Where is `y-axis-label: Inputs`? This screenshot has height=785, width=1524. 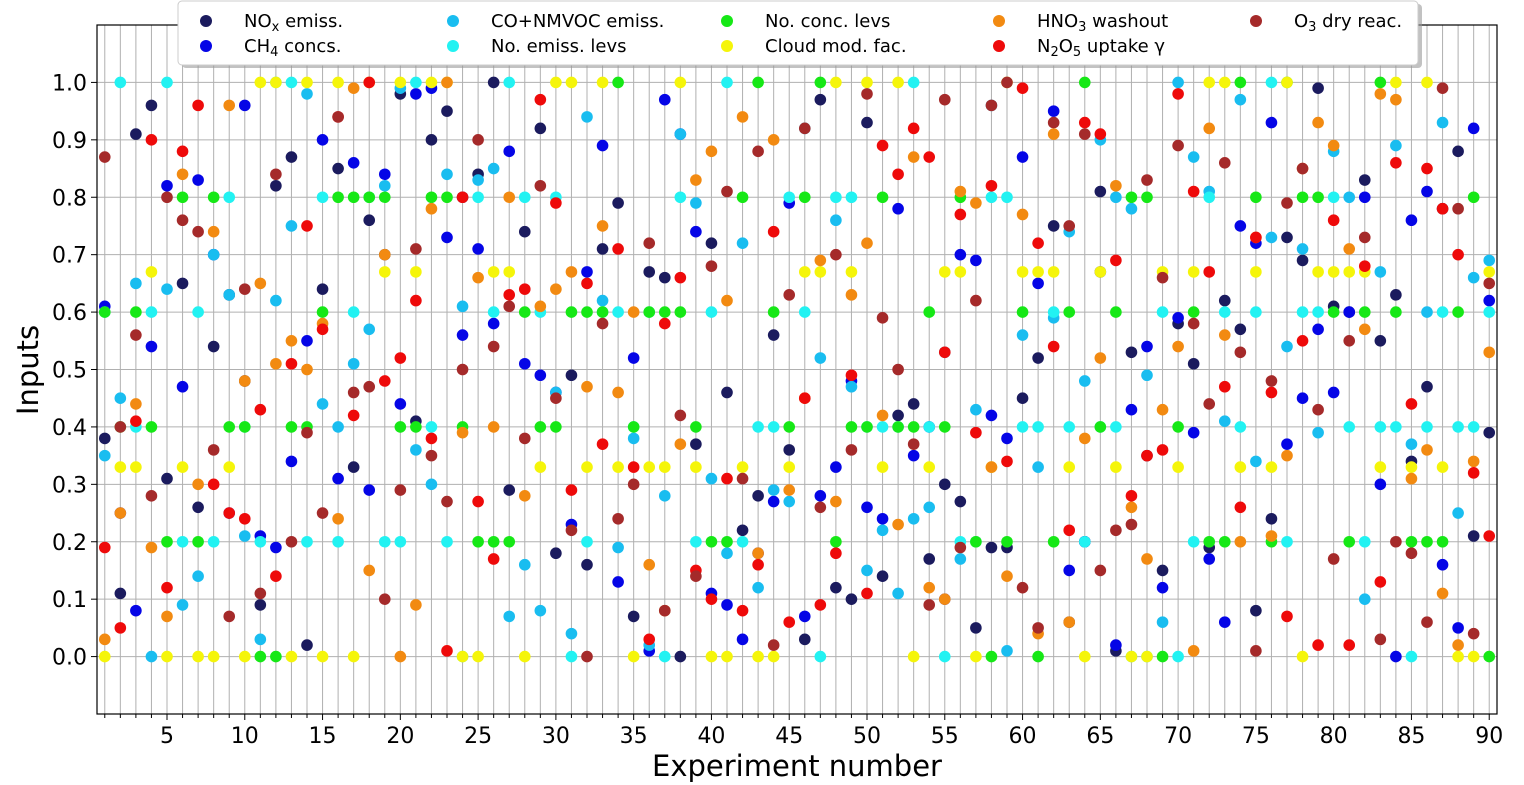 y-axis-label: Inputs is located at coordinates (28, 370).